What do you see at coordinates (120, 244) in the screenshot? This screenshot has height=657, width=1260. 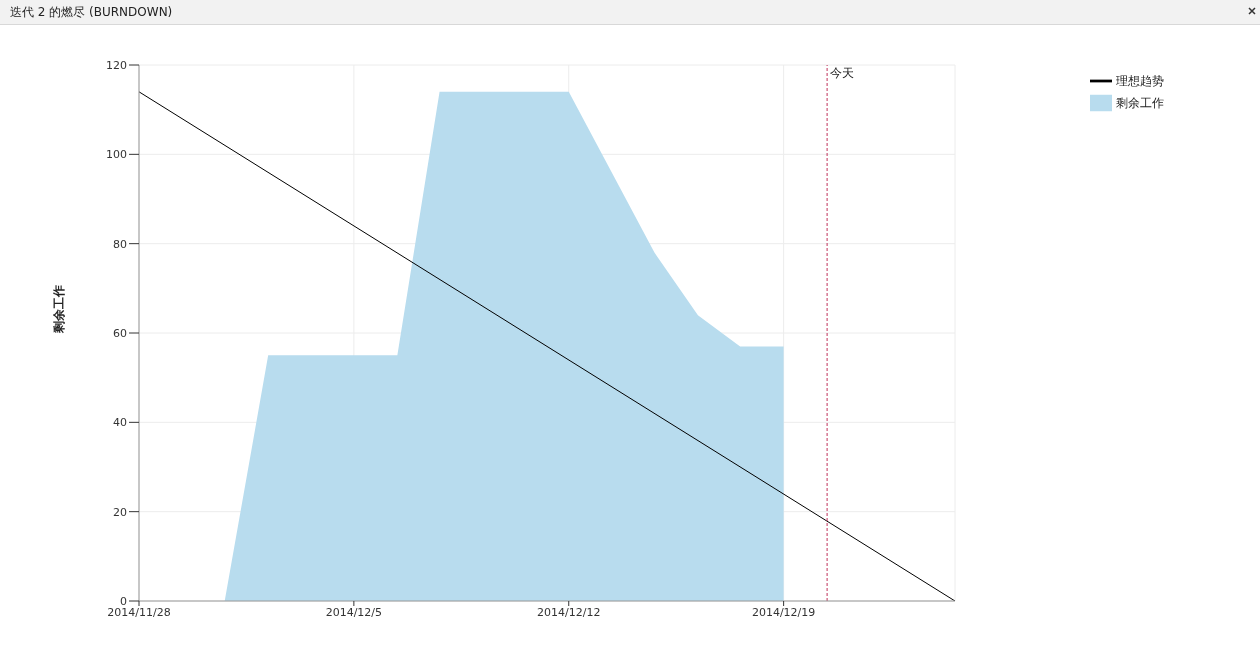 I see `y-tick-label: 80` at bounding box center [120, 244].